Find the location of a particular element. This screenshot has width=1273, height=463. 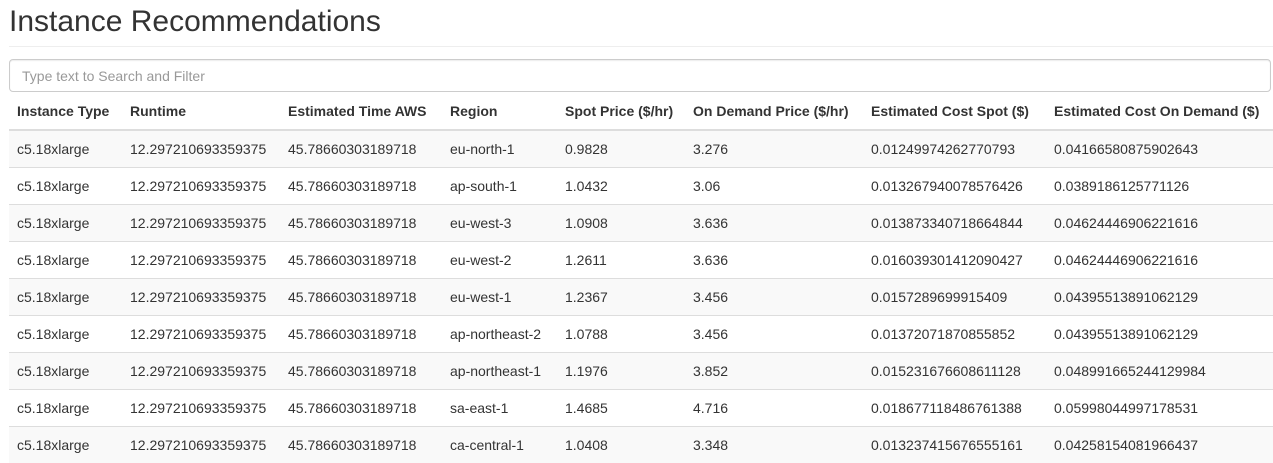

cell-spot-price: 1.2611 is located at coordinates (621, 260).